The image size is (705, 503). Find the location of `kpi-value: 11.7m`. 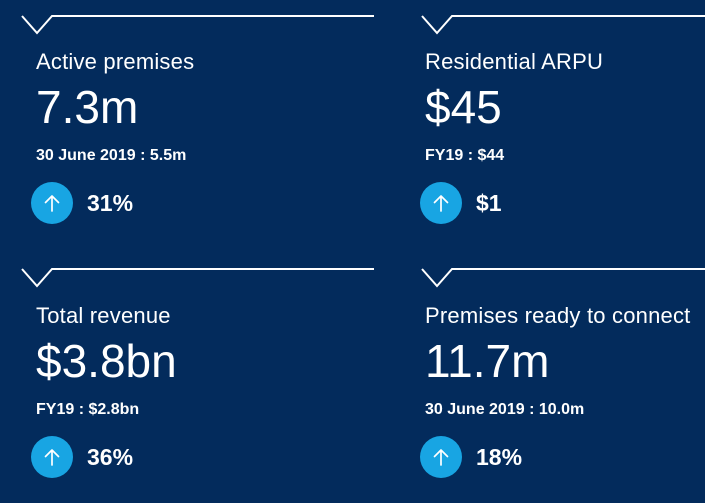

kpi-value: 11.7m is located at coordinates (487, 360).